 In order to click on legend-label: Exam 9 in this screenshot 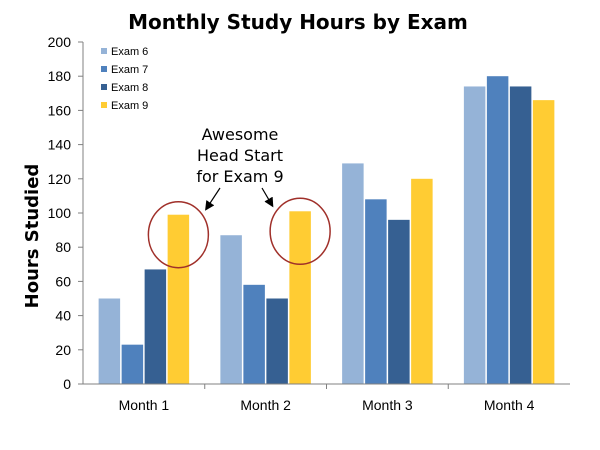, I will do `click(129, 106)`.